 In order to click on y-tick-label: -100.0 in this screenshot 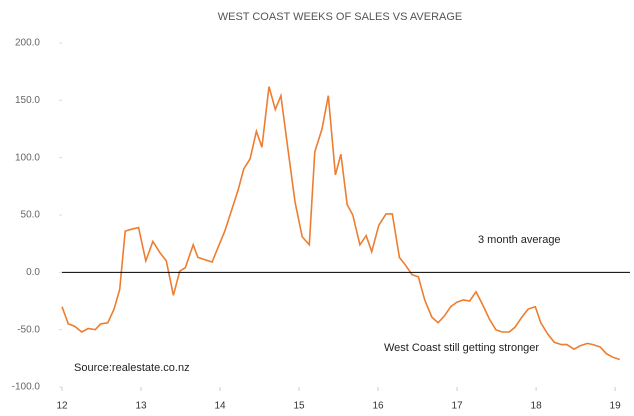, I will do `click(26, 387)`.